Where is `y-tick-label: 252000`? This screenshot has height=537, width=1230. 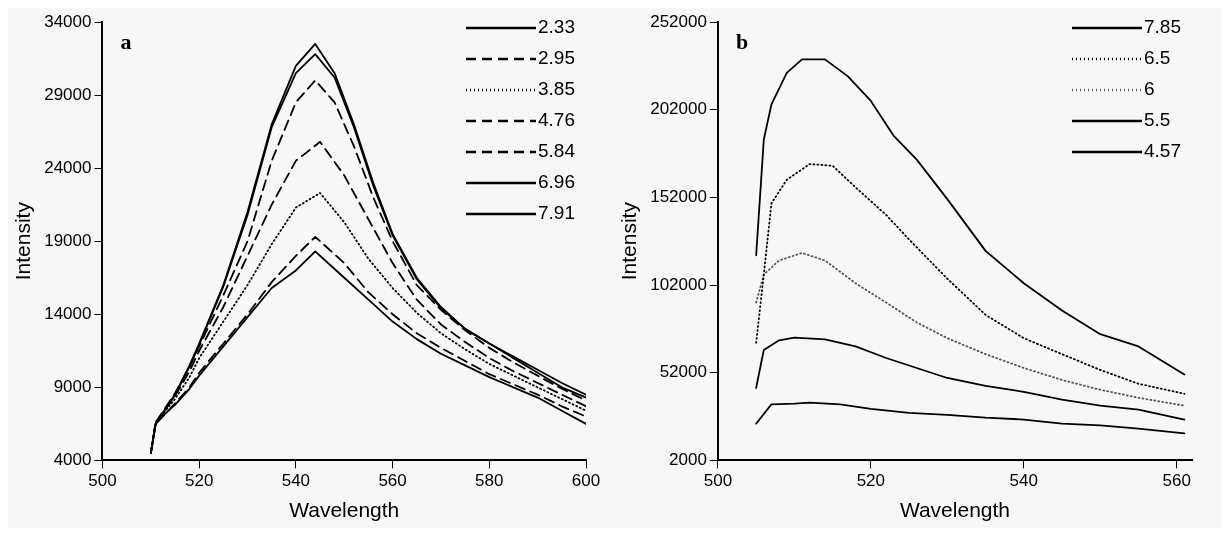 y-tick-label: 252000 is located at coordinates (678, 21).